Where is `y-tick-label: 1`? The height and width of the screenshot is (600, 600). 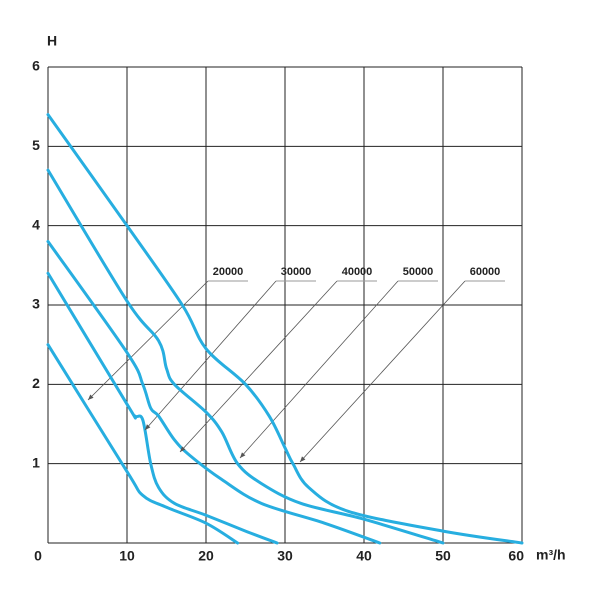
y-tick-label: 1 is located at coordinates (36, 462).